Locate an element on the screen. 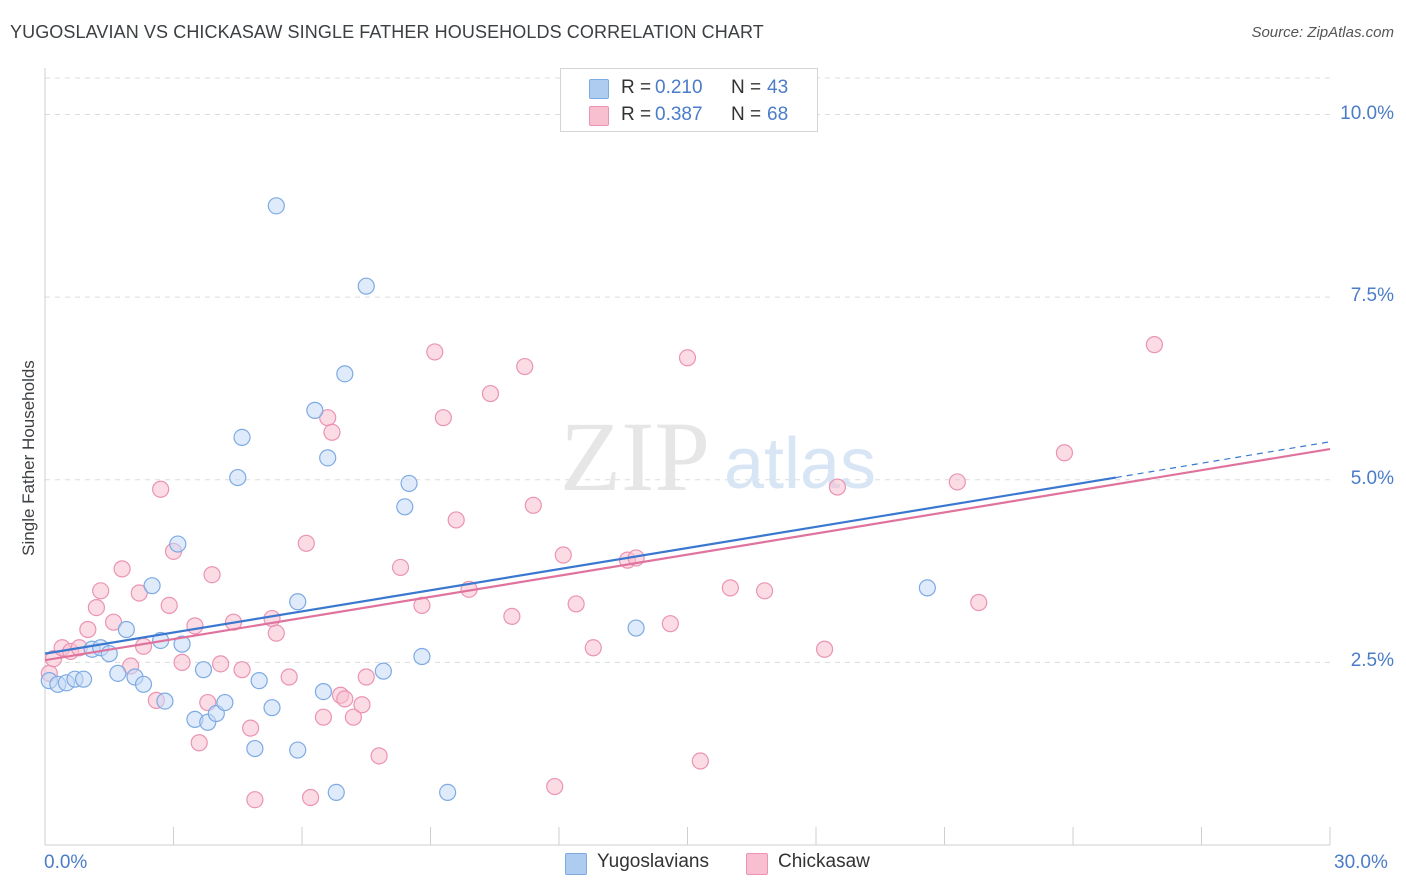 This screenshot has height=892, width=1406. source-label: Source: ZipAtlas.com is located at coordinates (1322, 32).